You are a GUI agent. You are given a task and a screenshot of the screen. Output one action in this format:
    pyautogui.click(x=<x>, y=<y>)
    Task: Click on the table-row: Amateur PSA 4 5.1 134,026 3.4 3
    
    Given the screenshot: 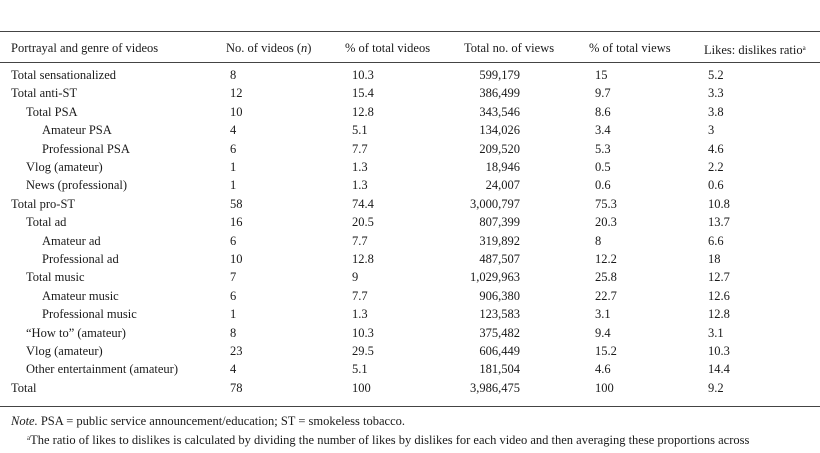 What is the action you would take?
    pyautogui.click(x=410, y=130)
    